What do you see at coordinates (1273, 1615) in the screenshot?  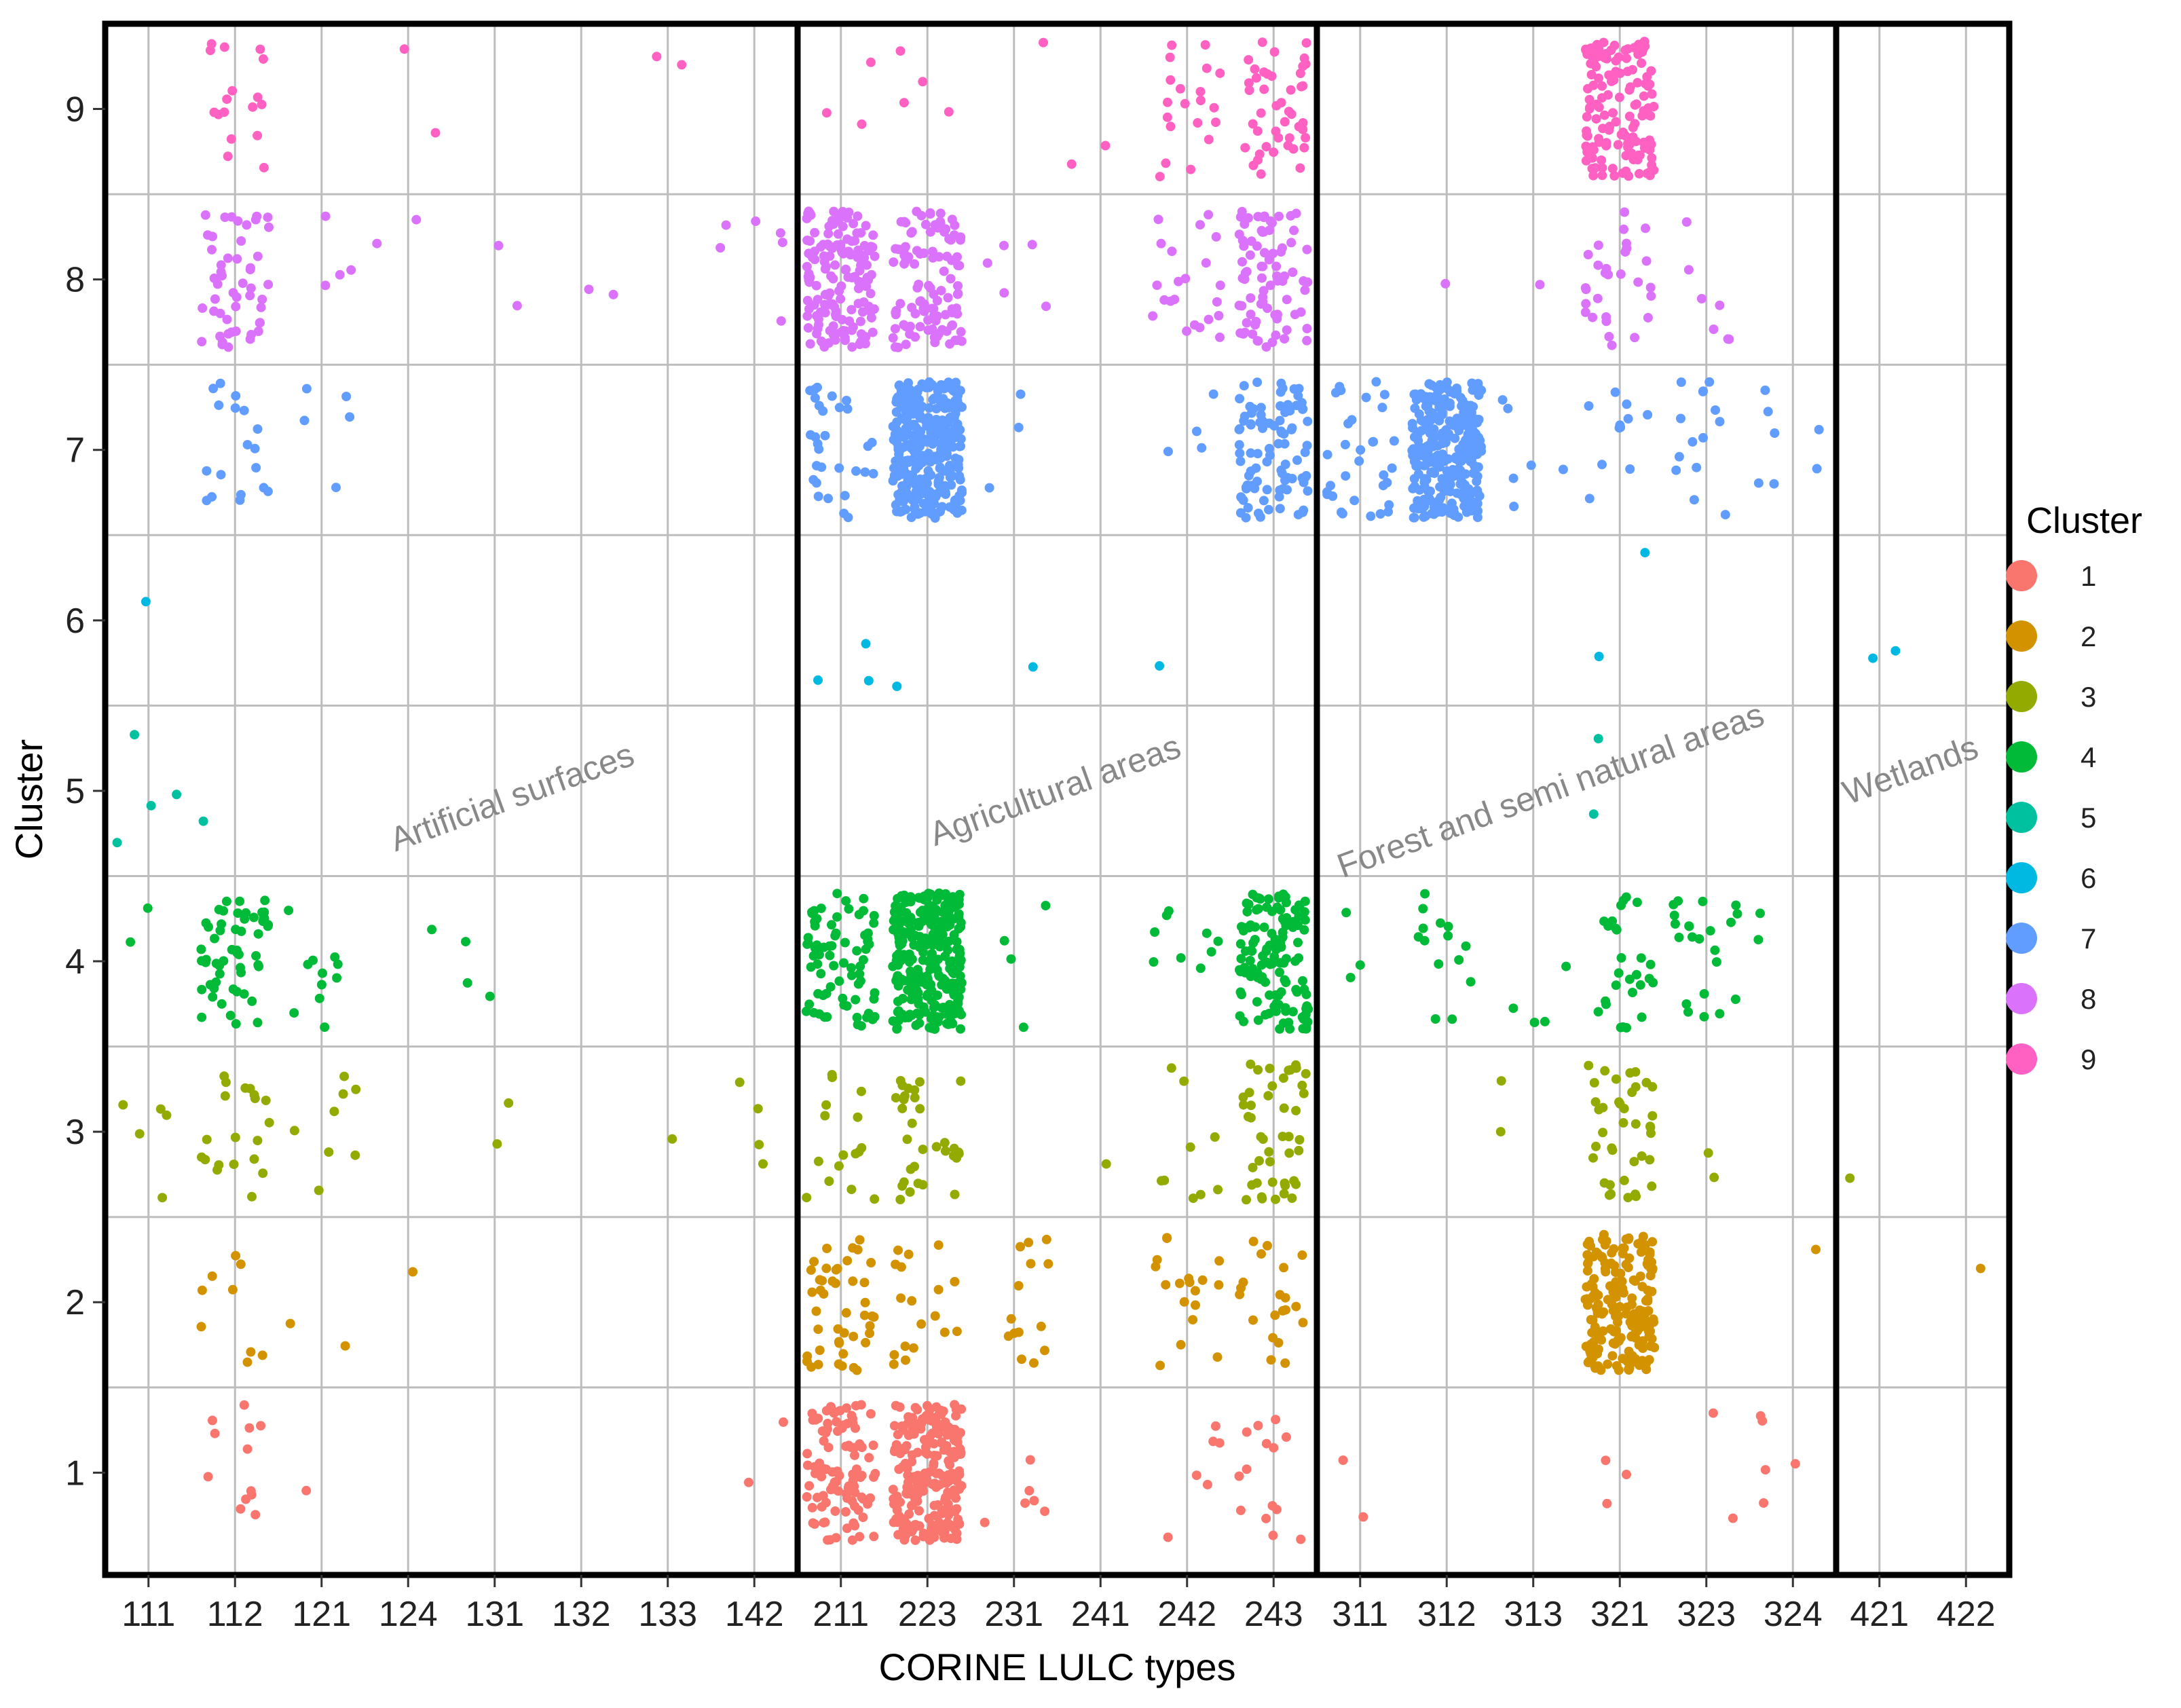 I see `x-tick-label: 243` at bounding box center [1273, 1615].